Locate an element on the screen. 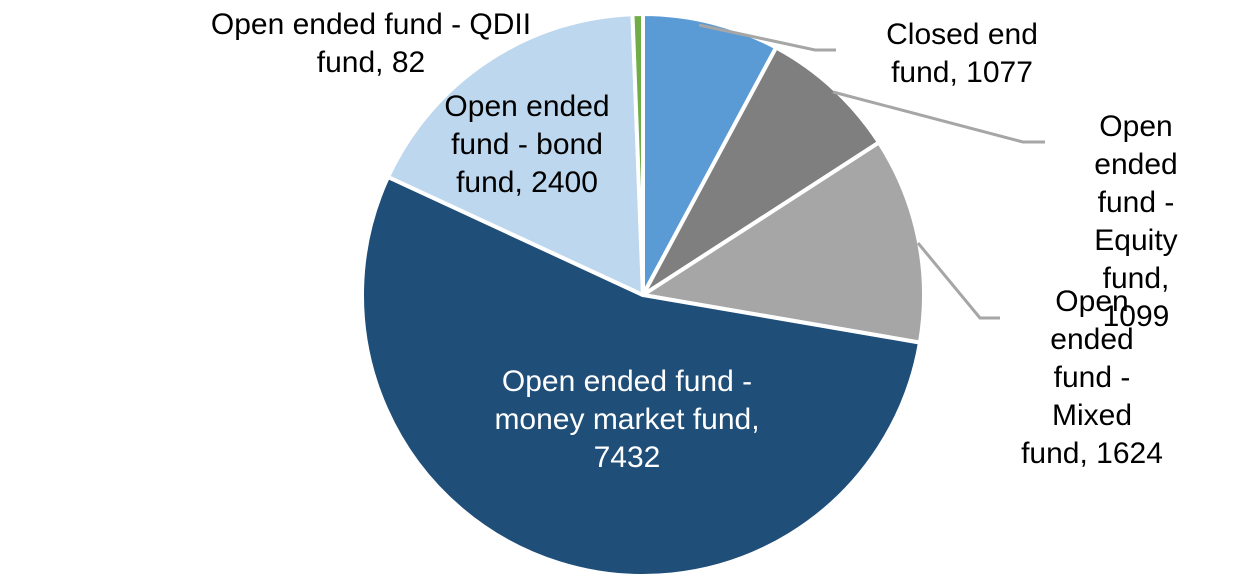  leader-line-mixed-fund is located at coordinates (958, 281).